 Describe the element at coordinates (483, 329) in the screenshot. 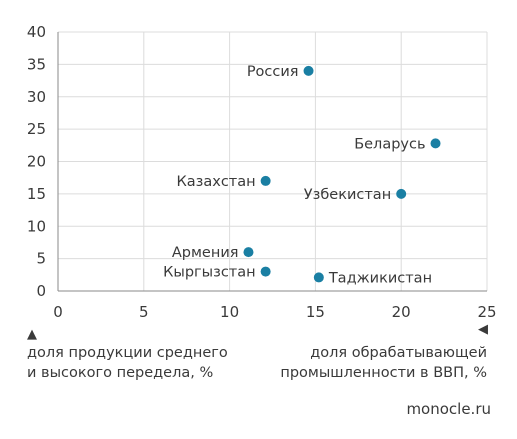

I see `y-axis-arrow-icon: ◀` at that location.